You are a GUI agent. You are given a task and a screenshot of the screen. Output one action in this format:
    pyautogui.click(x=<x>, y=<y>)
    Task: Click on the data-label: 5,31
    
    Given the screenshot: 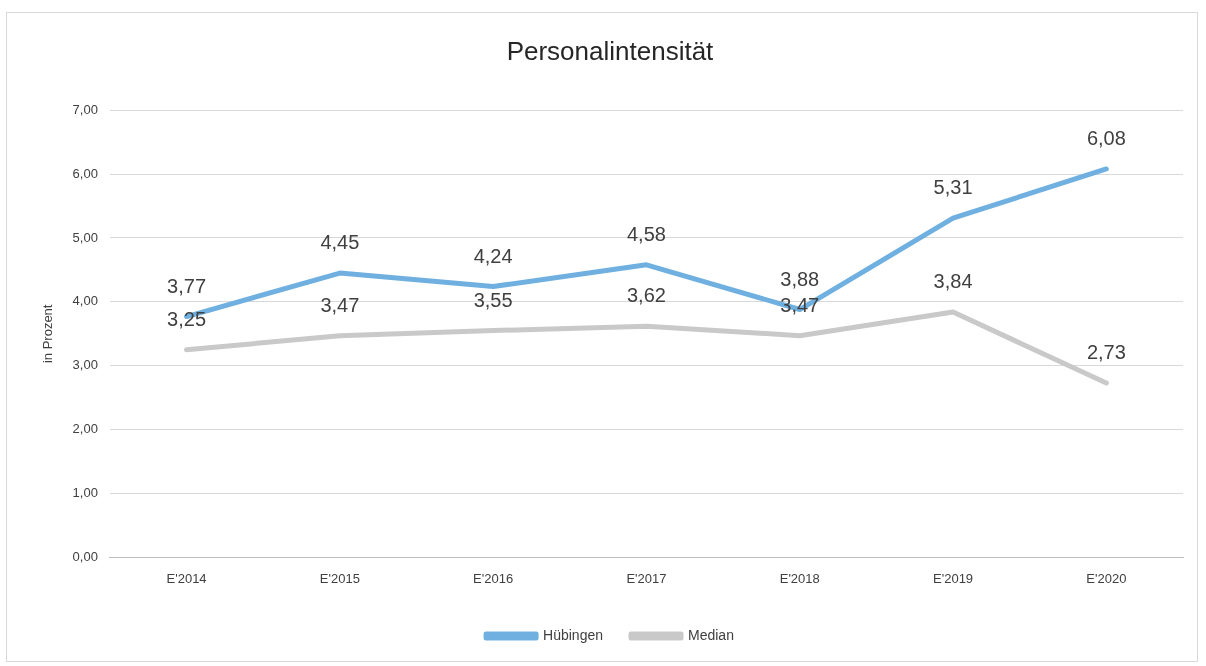 What is the action you would take?
    pyautogui.click(x=953, y=187)
    